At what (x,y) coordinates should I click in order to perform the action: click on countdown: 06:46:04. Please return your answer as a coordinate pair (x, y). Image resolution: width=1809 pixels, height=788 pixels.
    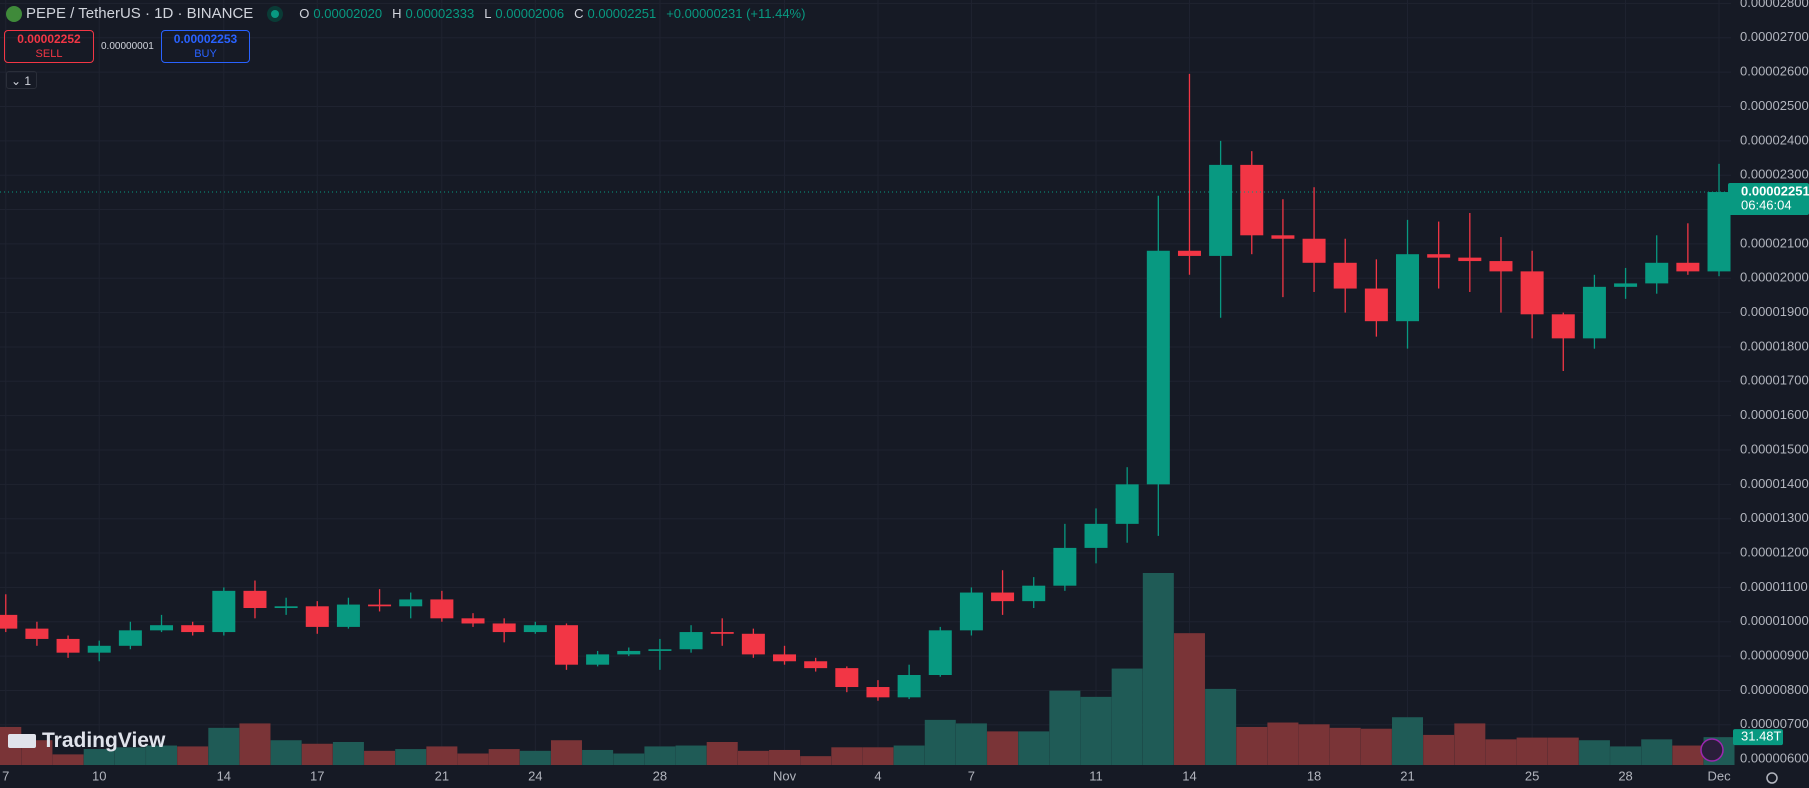
    Looking at the image, I should click on (1766, 204).